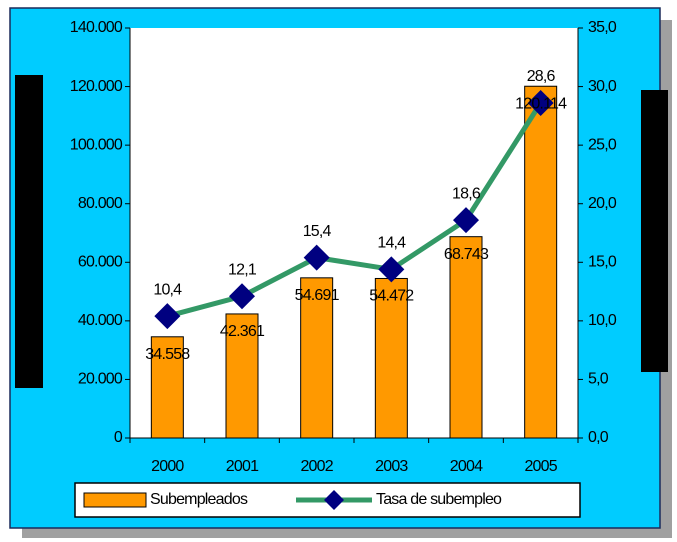  I want to click on y-tick-label: 100.000, so click(96, 144).